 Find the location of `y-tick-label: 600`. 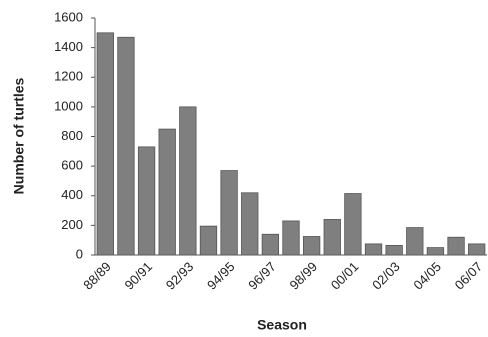

y-tick-label: 600 is located at coordinates (72, 165).